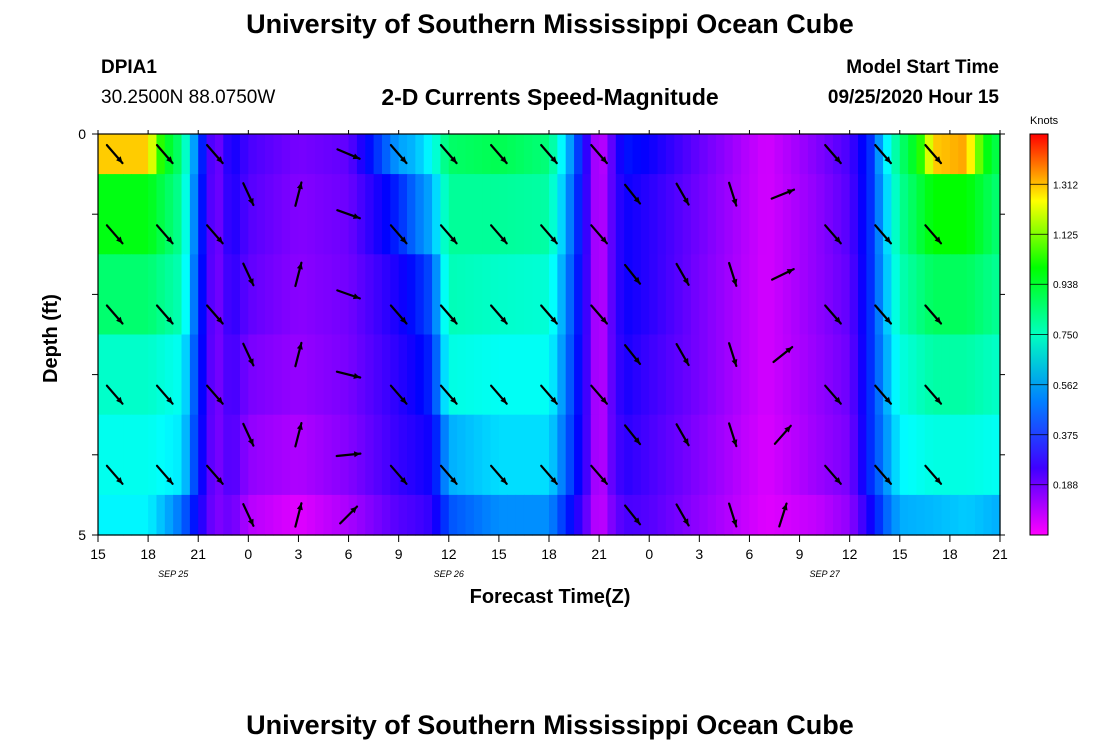  What do you see at coordinates (82, 134) in the screenshot?
I see `y-tick-label: 0` at bounding box center [82, 134].